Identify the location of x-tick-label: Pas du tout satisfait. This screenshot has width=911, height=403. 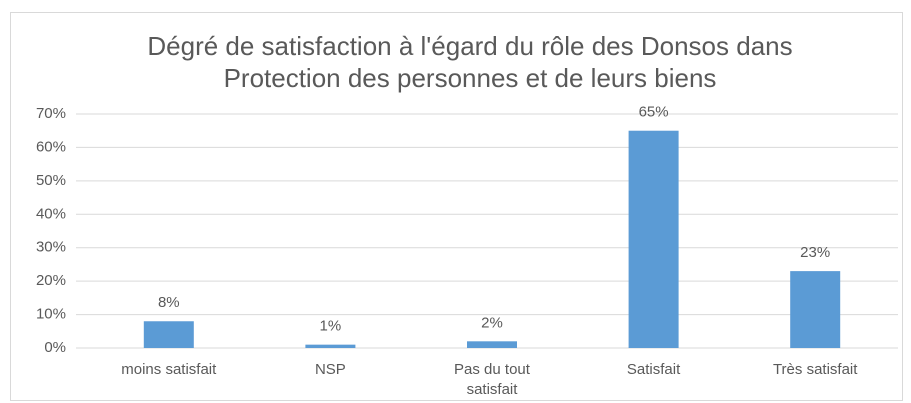
(492, 379).